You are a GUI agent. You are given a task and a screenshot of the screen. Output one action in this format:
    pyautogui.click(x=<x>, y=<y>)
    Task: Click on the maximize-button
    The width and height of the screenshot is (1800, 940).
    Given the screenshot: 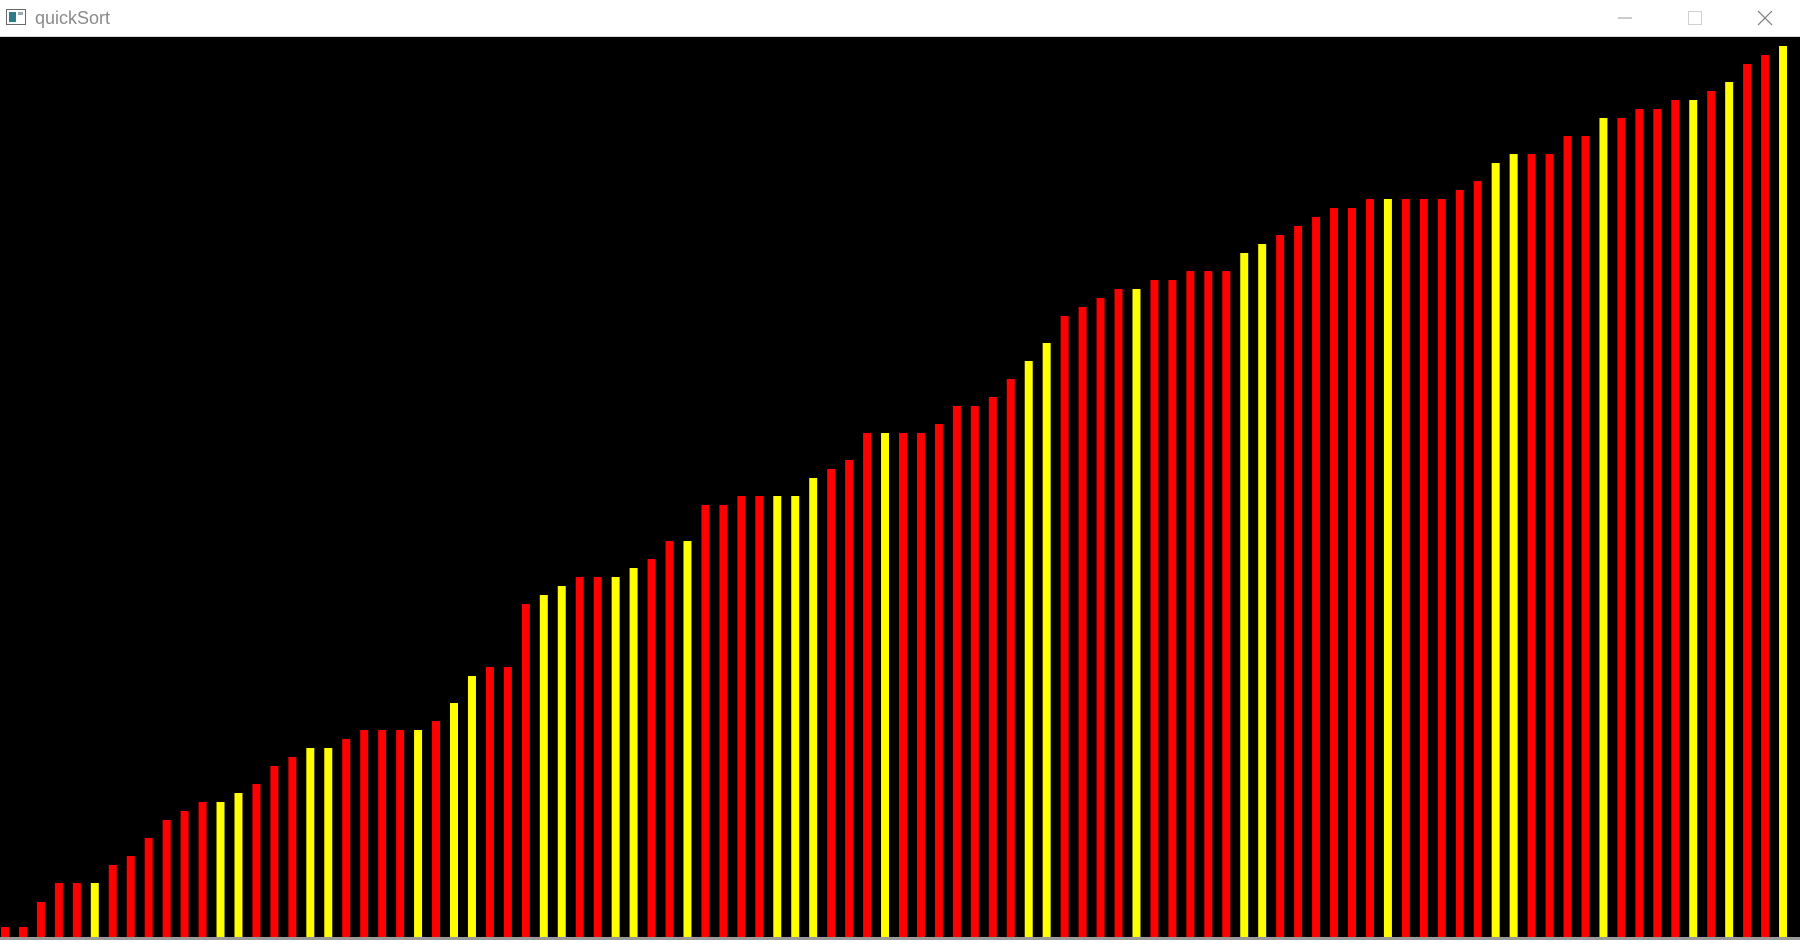 What is the action you would take?
    pyautogui.click(x=1695, y=18)
    